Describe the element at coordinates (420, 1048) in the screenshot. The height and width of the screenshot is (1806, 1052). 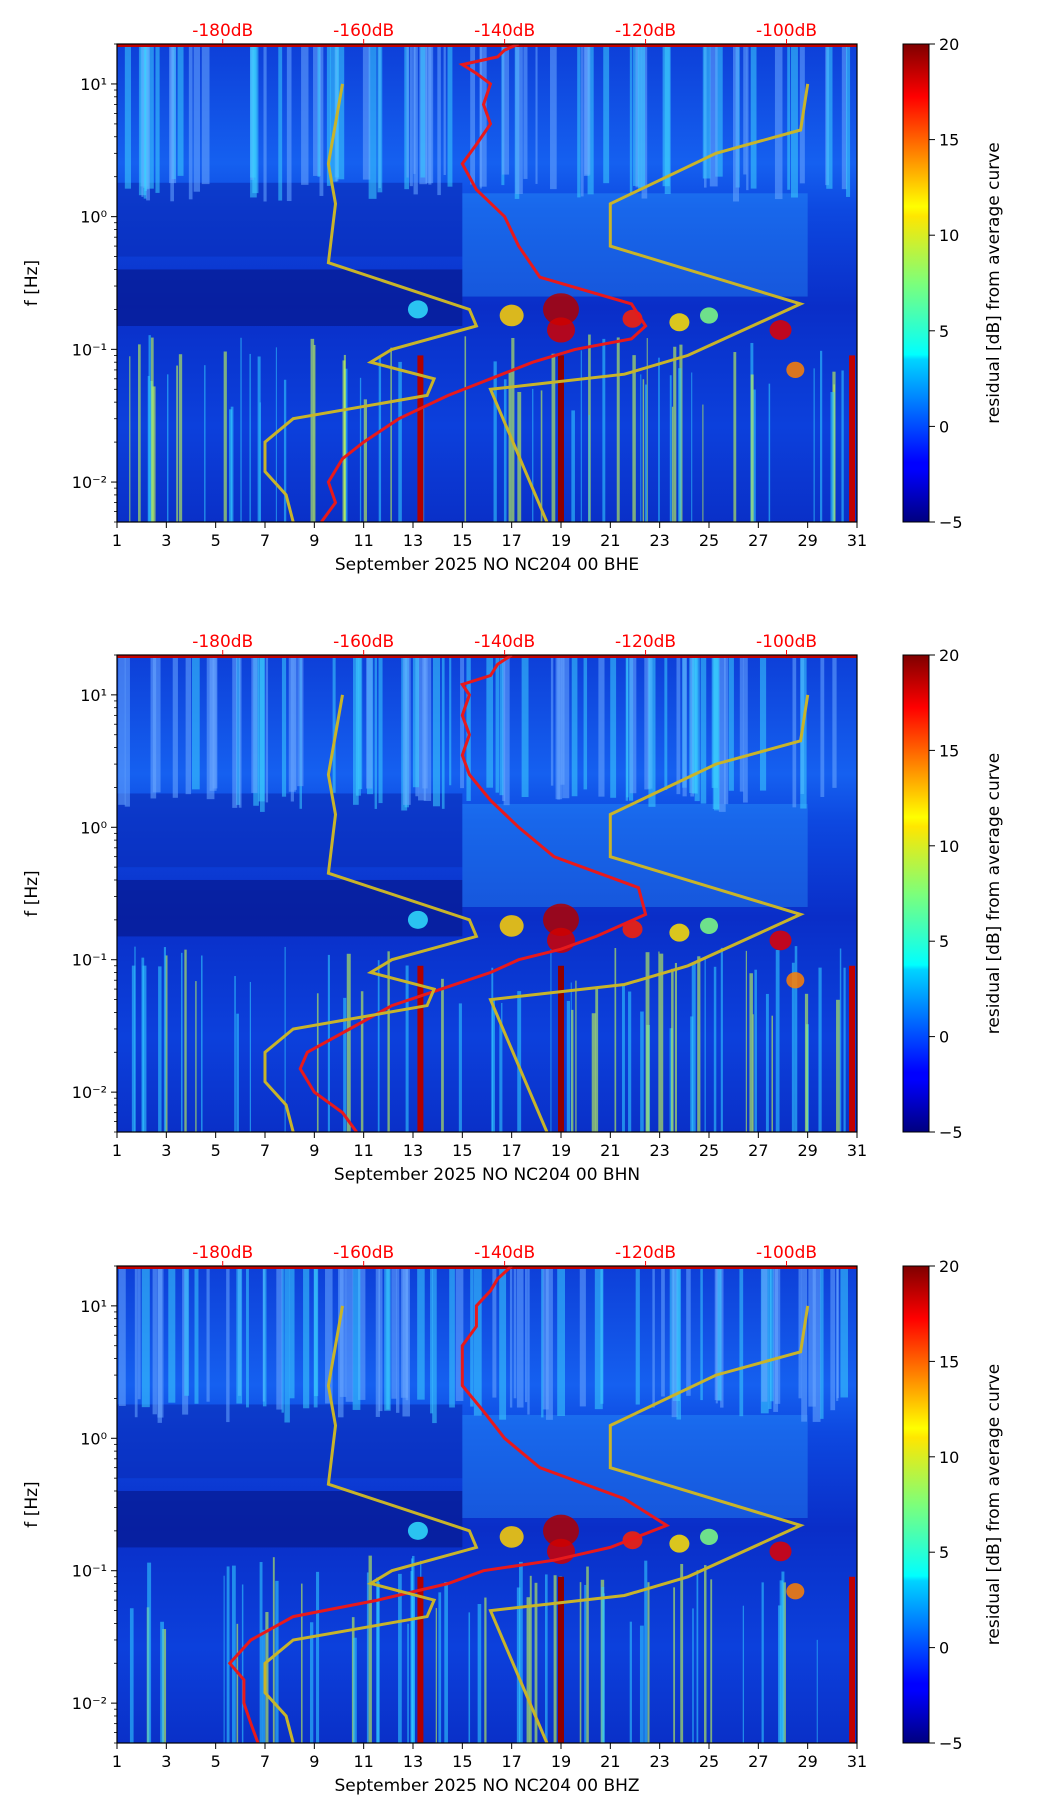
I see `earthquake-line` at that location.